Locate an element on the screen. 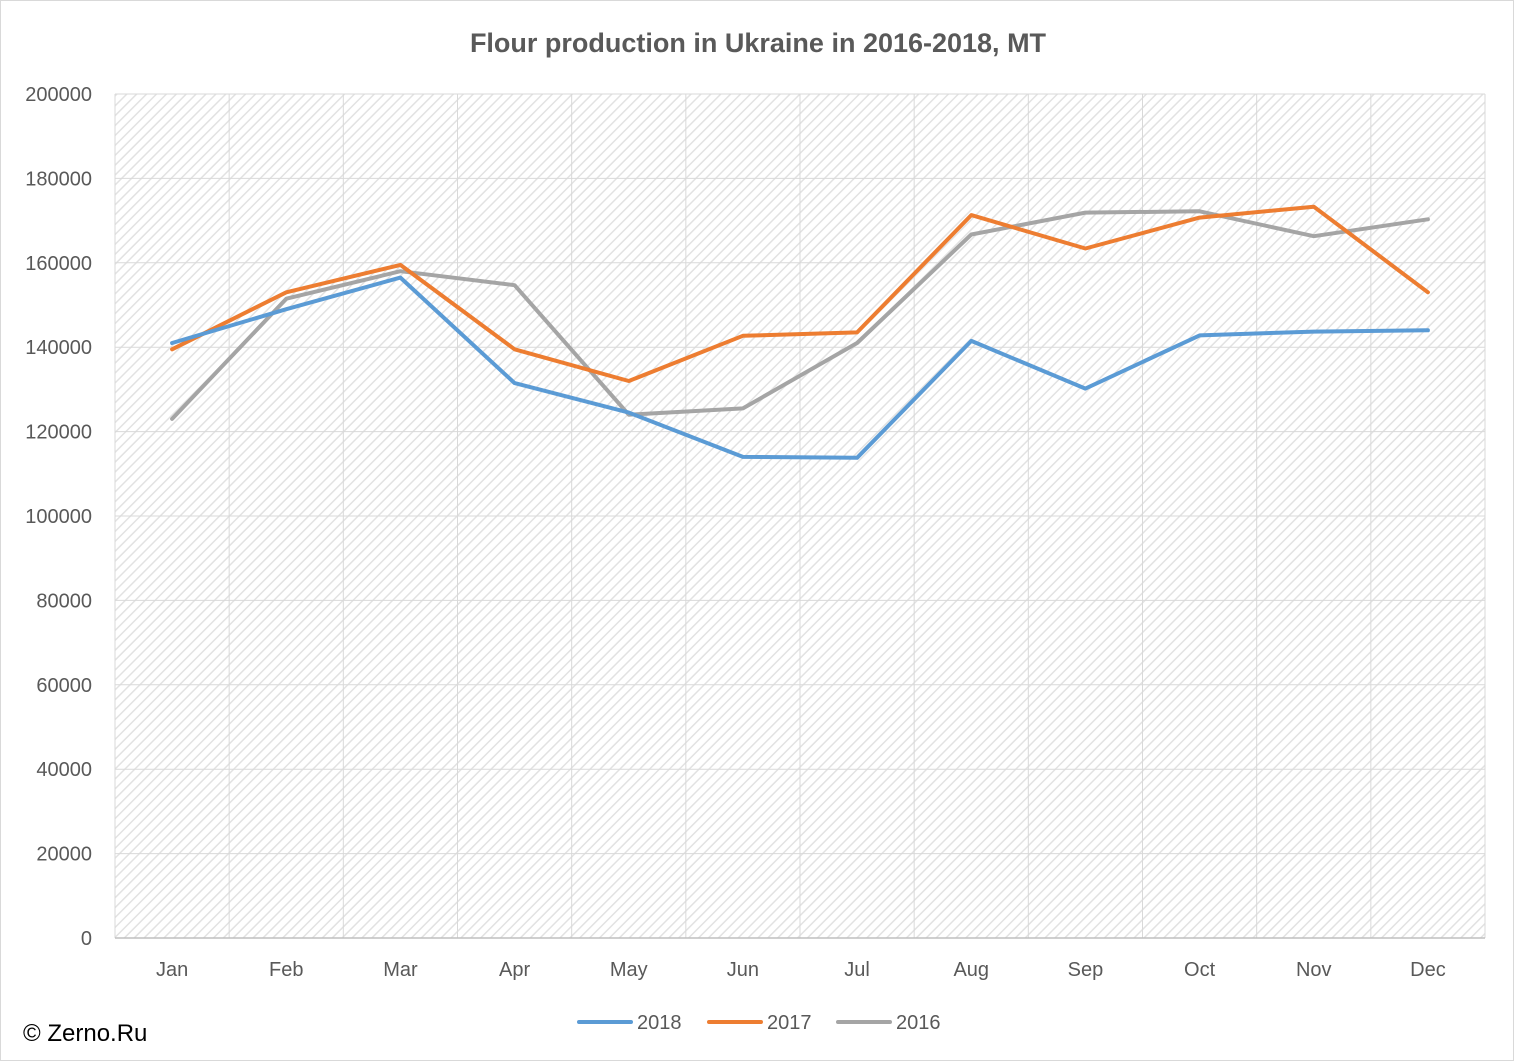  legend-label-2018: 2018 is located at coordinates (659, 1023).